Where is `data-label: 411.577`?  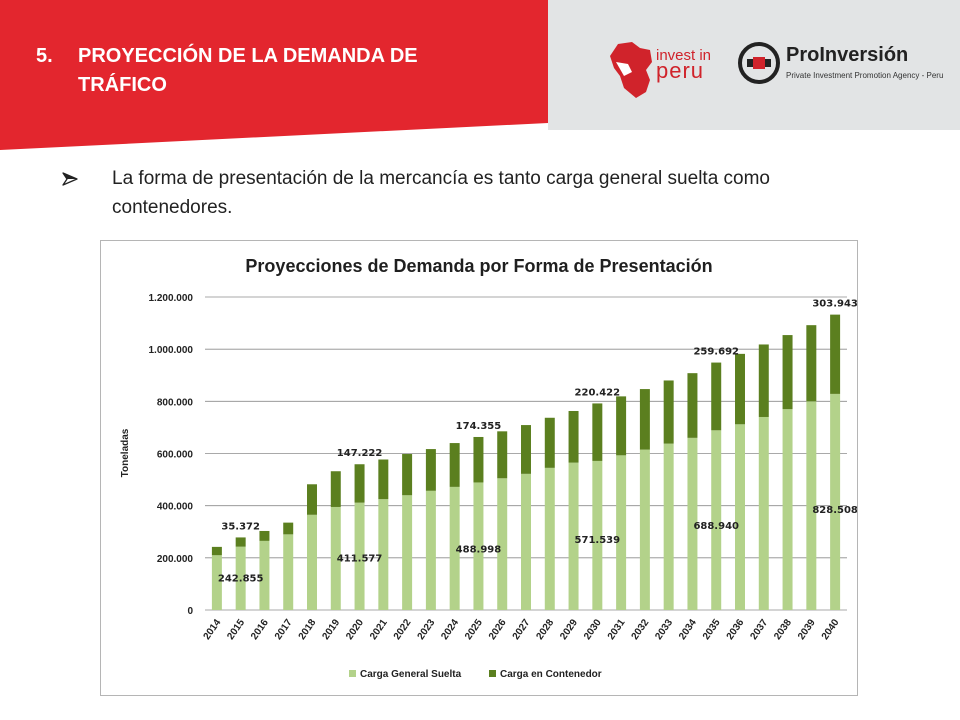
data-label: 411.577 is located at coordinates (360, 559).